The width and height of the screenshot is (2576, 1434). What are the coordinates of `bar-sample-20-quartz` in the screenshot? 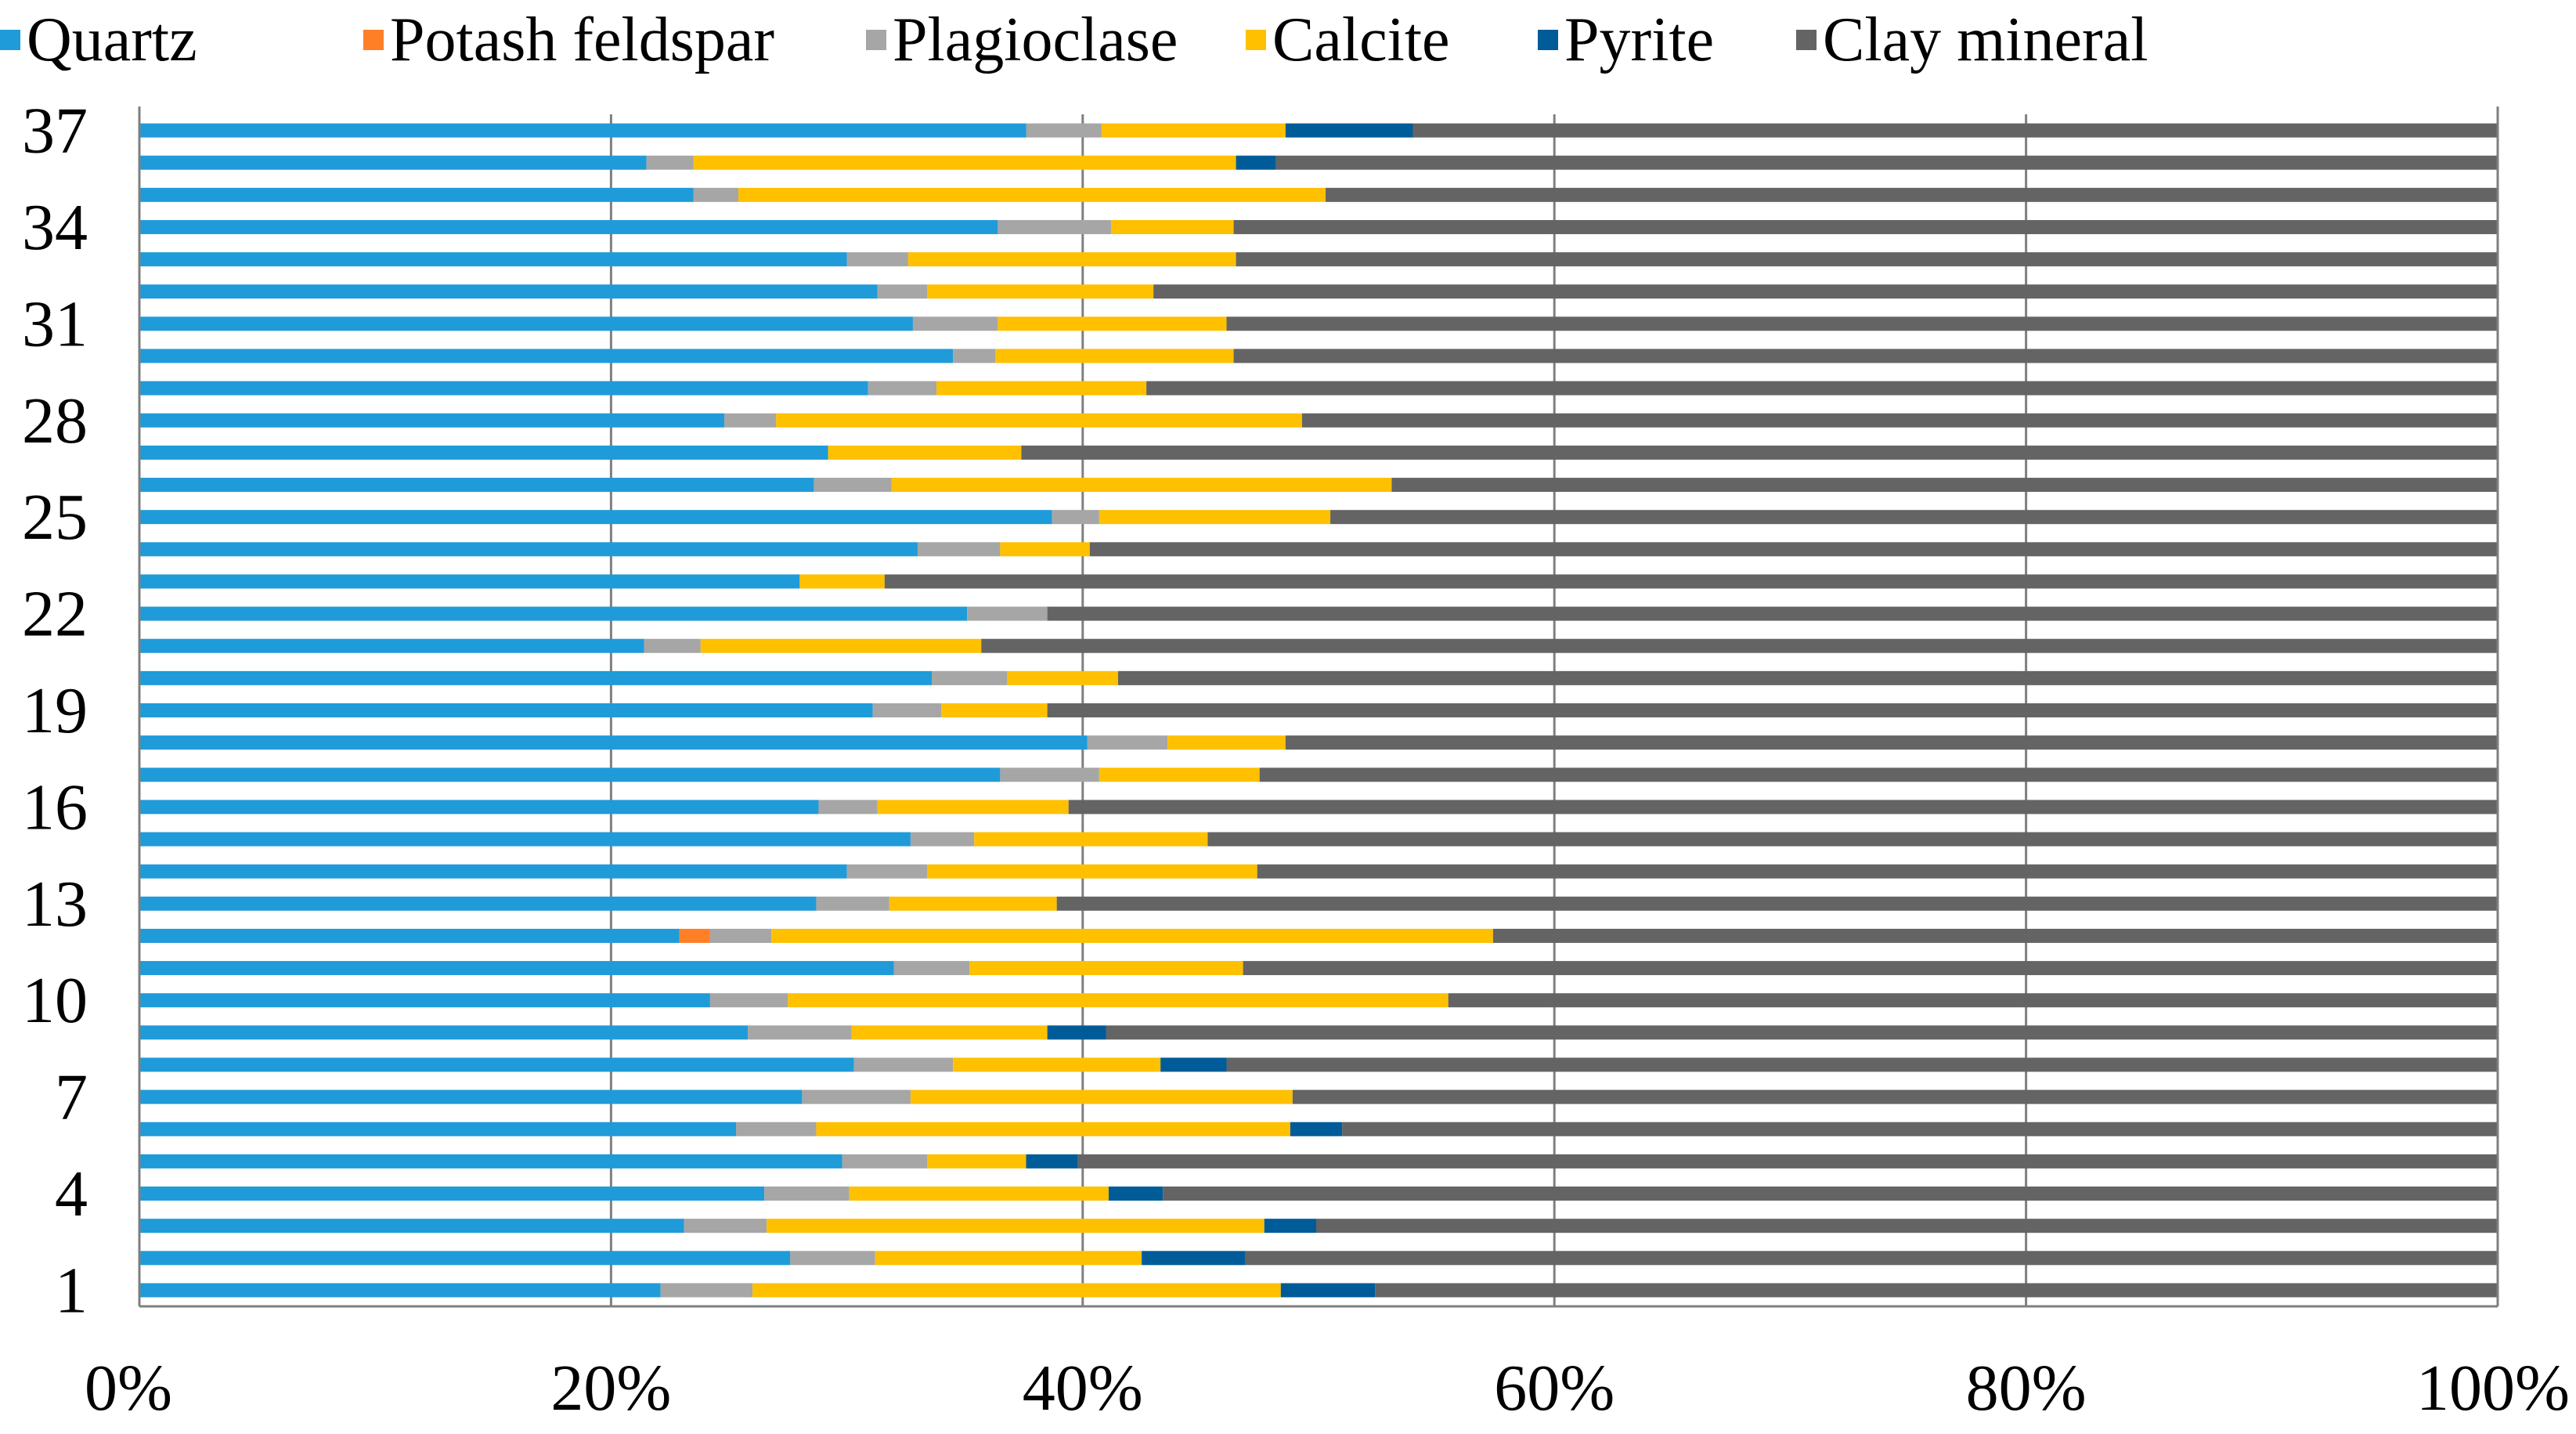 It's located at (536, 677).